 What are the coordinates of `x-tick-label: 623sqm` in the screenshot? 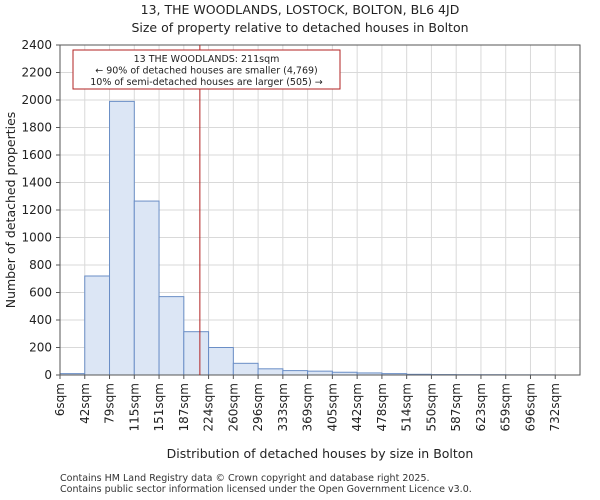 It's located at (481, 407).